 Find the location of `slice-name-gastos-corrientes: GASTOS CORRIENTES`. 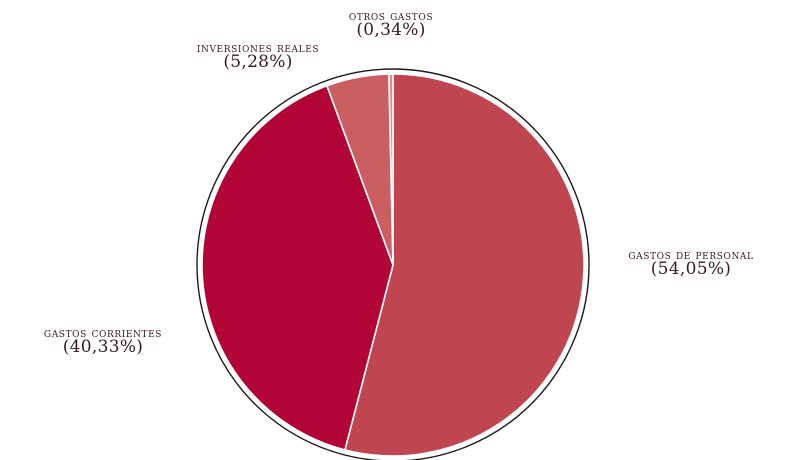

slice-name-gastos-corrientes: GASTOS CORRIENTES is located at coordinates (103, 332).